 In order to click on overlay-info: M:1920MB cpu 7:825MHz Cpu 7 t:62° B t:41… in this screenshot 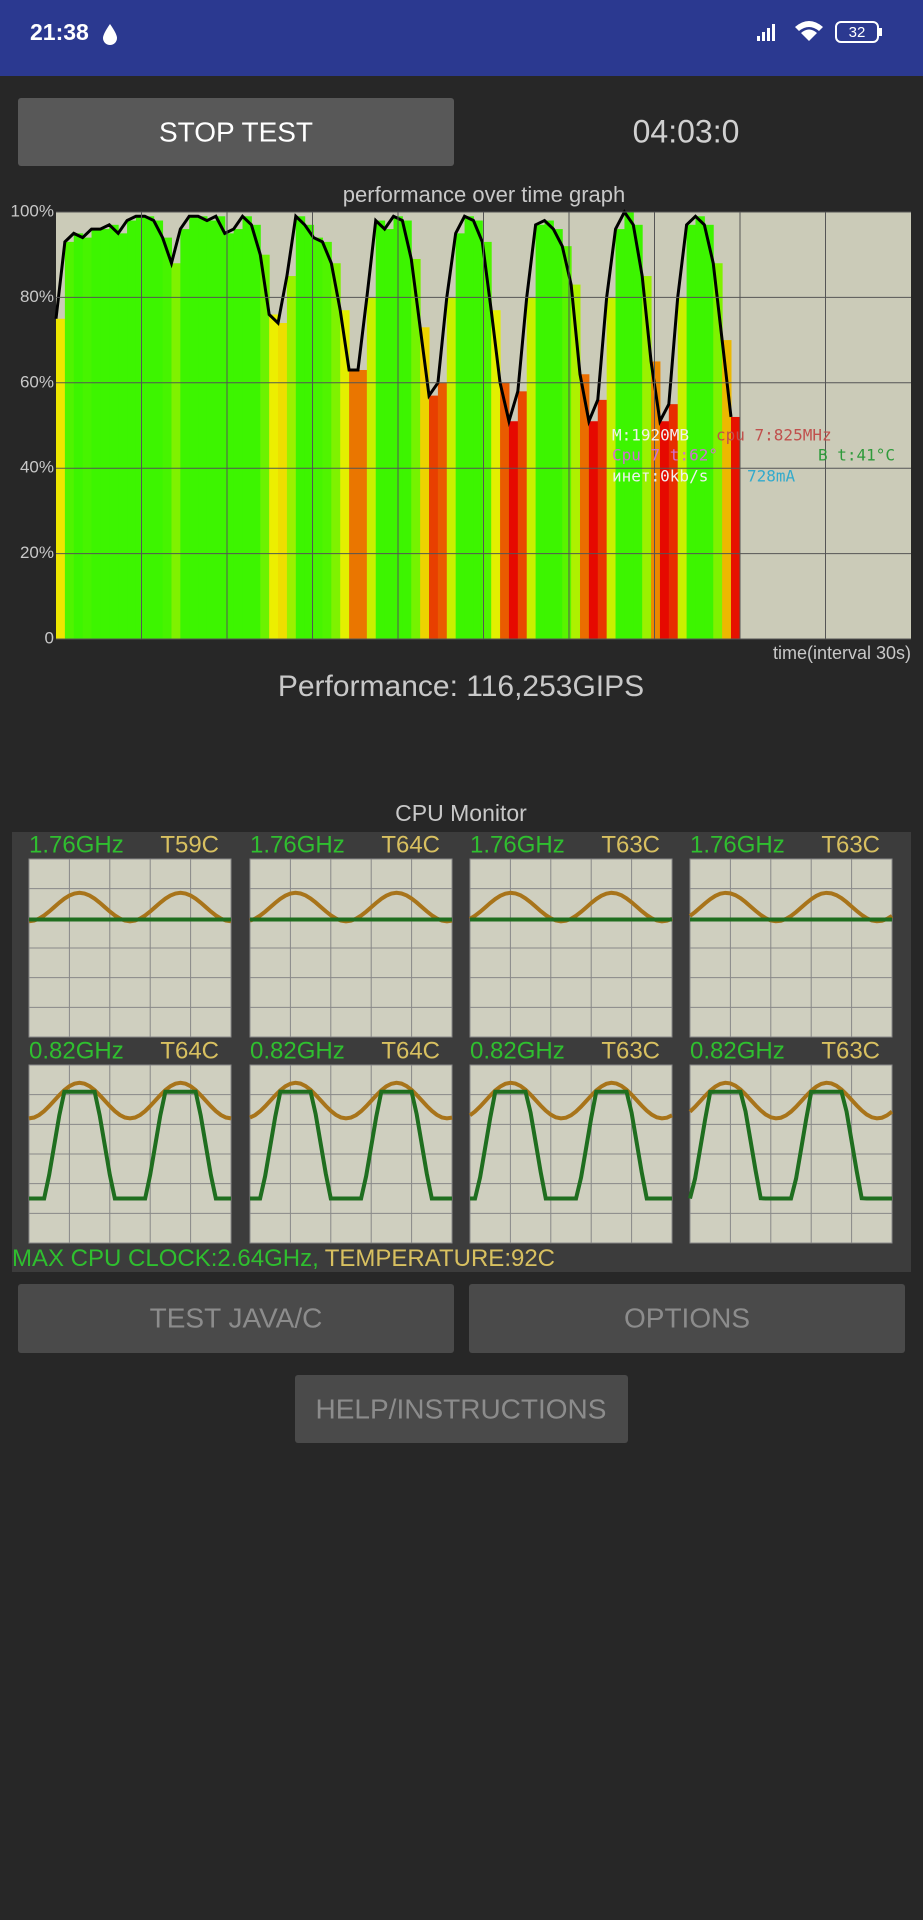, I will do `click(753, 456)`.